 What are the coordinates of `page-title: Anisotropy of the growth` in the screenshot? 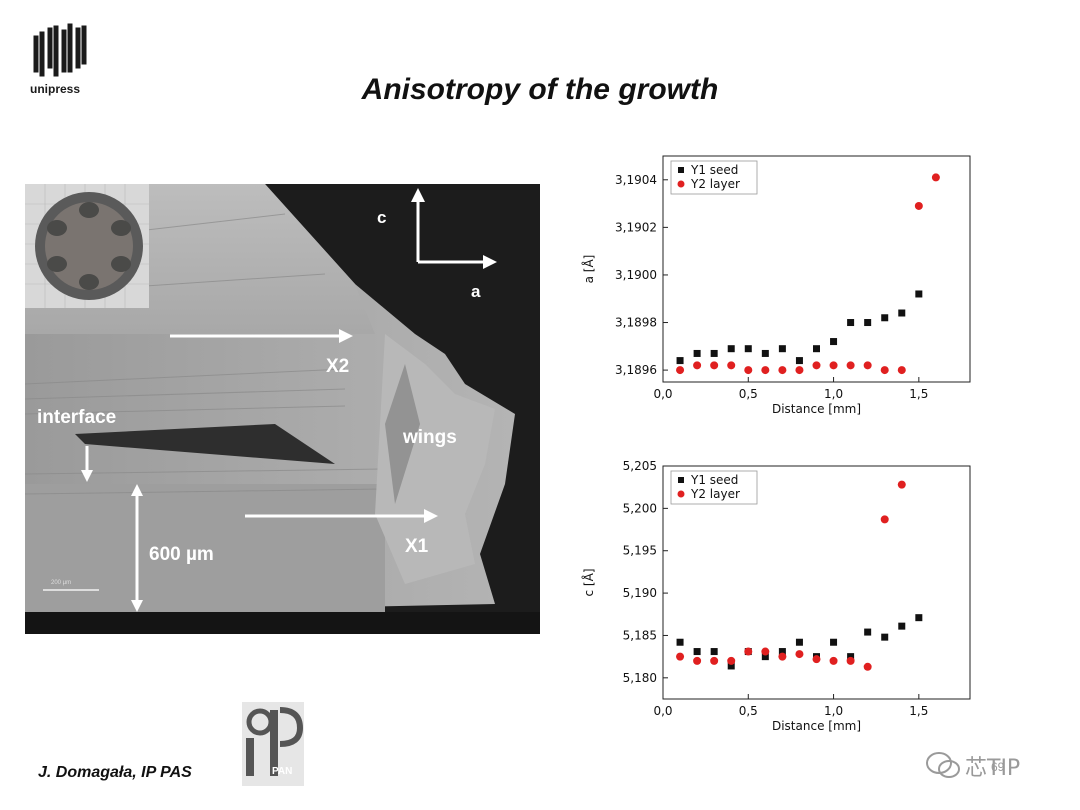 It's located at (540, 89).